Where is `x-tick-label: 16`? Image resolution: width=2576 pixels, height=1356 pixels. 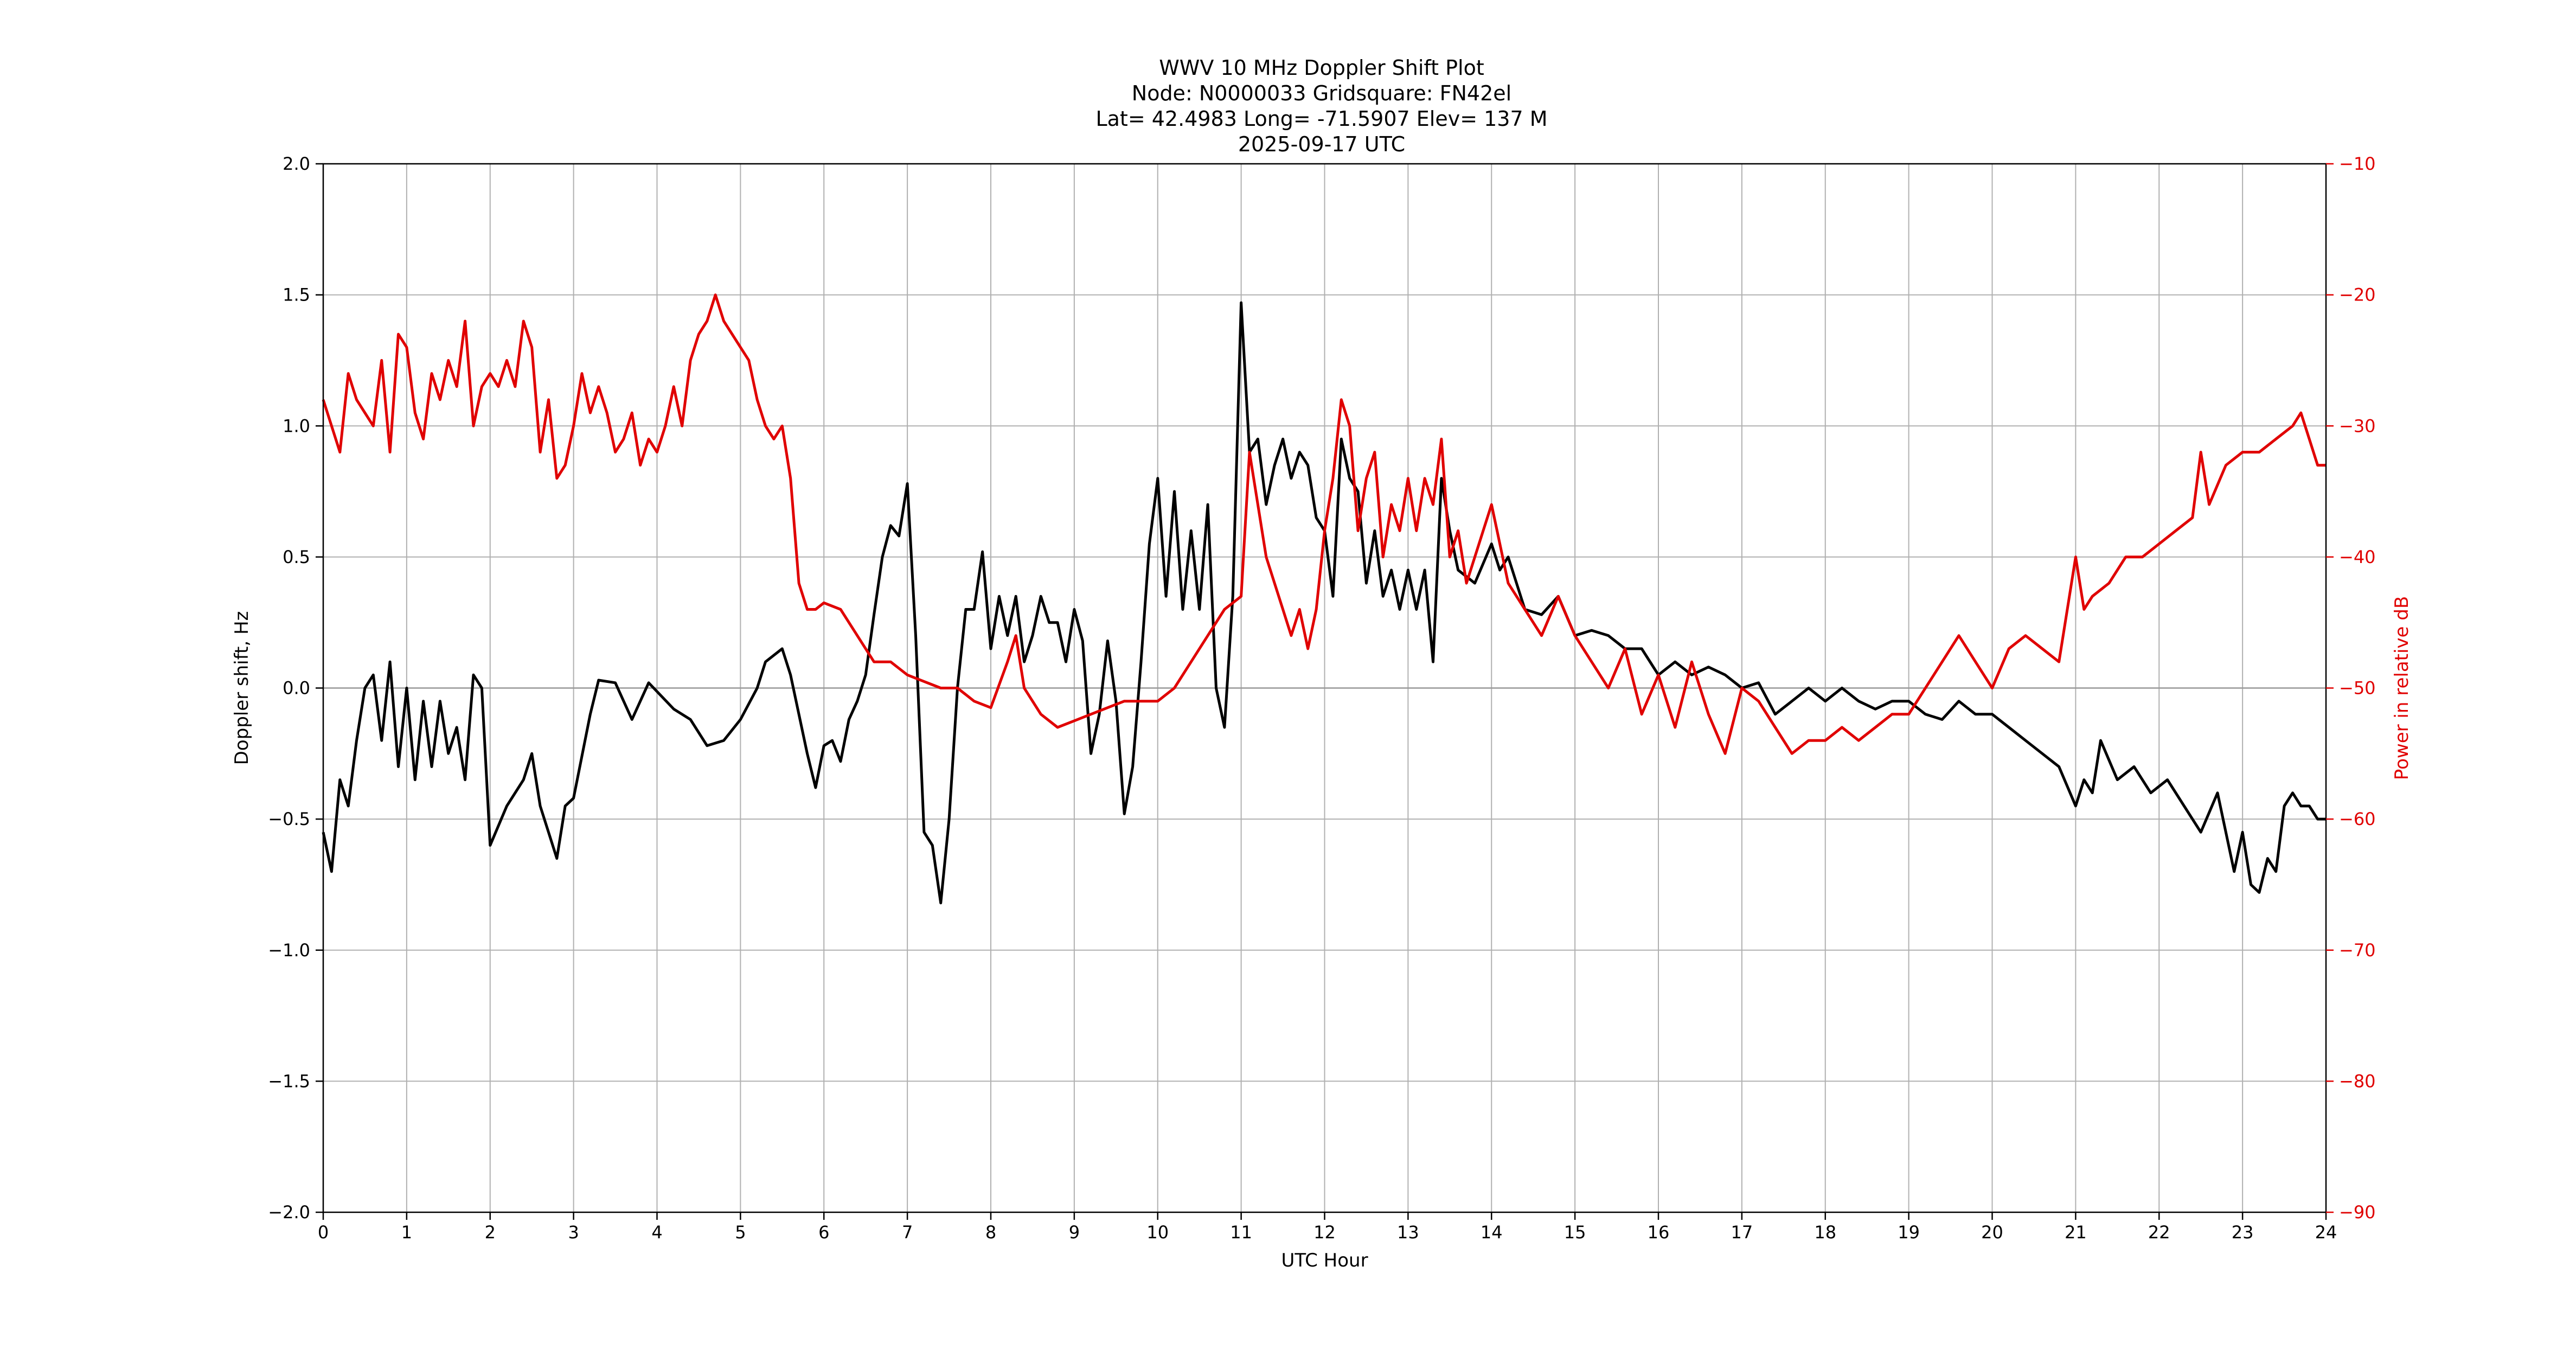
x-tick-label: 16 is located at coordinates (1659, 1232).